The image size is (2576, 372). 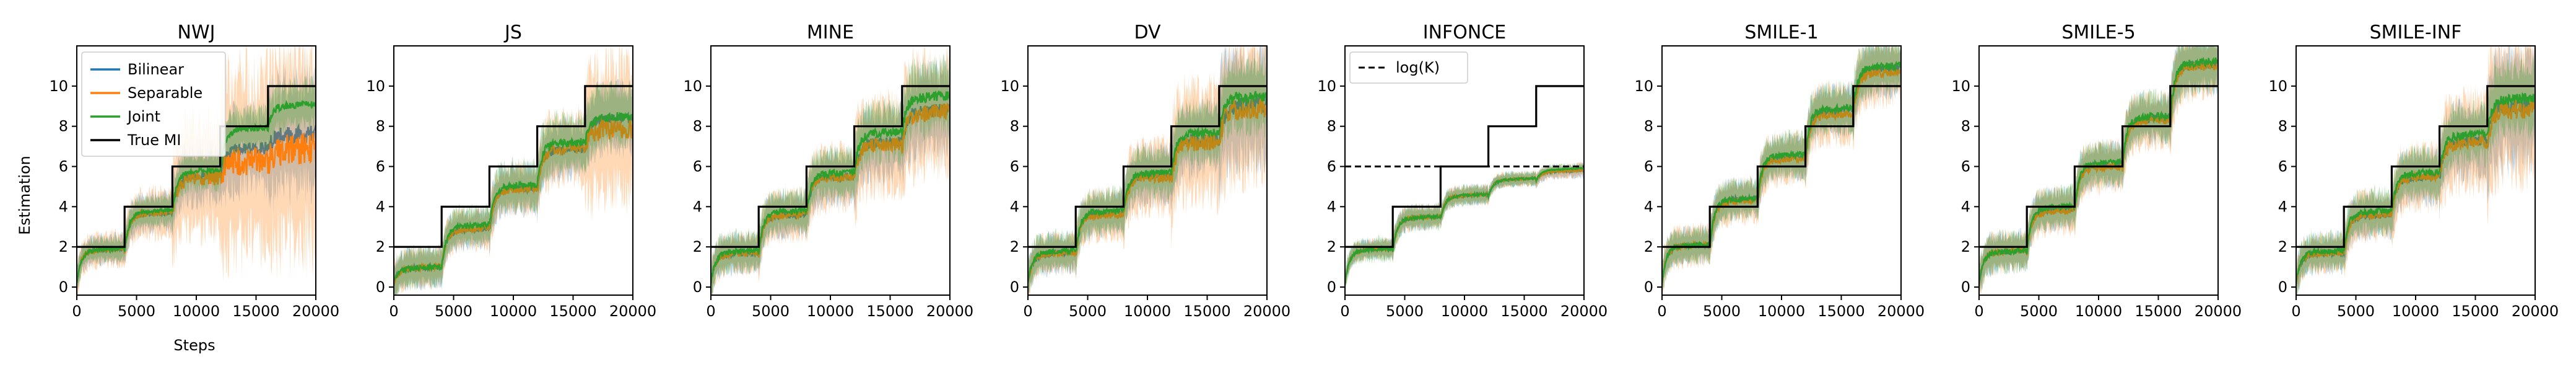 What do you see at coordinates (143, 116) in the screenshot?
I see `legend-label-joint: Joint` at bounding box center [143, 116].